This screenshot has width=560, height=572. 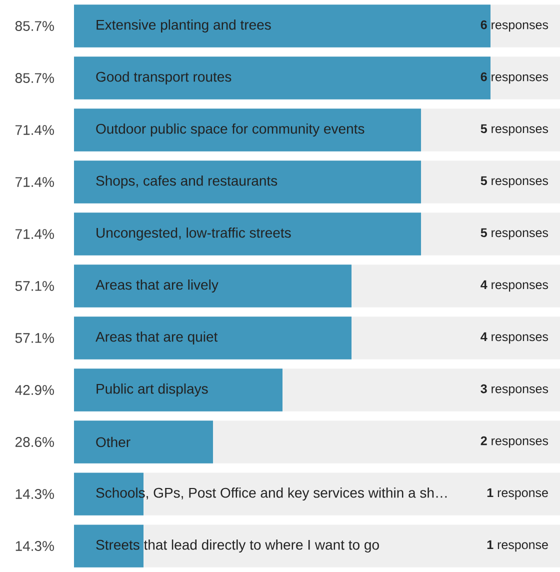 I want to click on y-tick-label: Areas that are quiet, so click(x=157, y=338).